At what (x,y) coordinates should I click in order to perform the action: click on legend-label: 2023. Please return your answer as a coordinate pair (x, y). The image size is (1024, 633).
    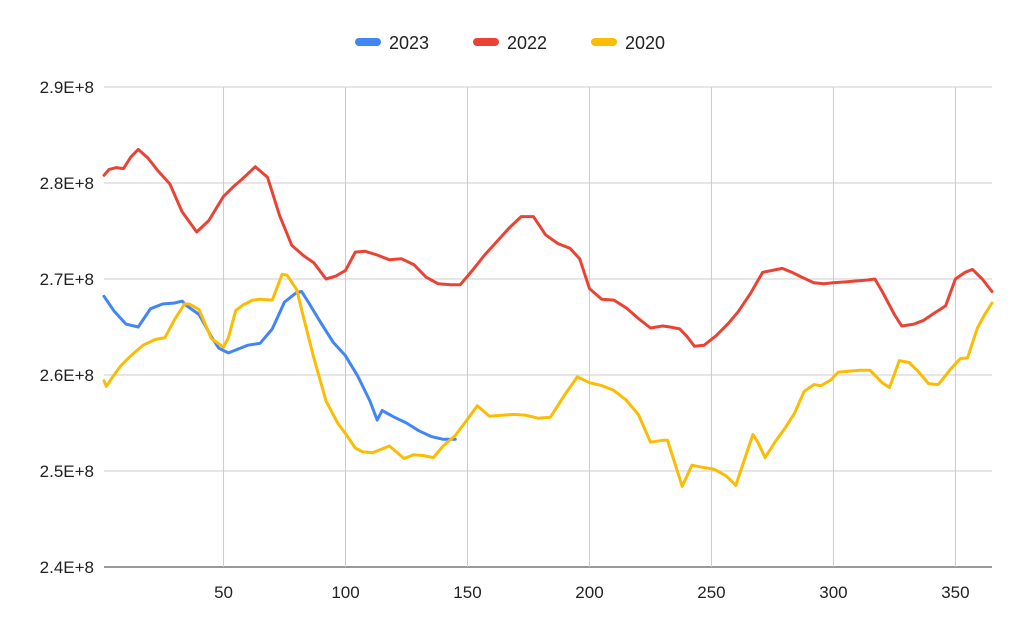
    Looking at the image, I should click on (409, 43).